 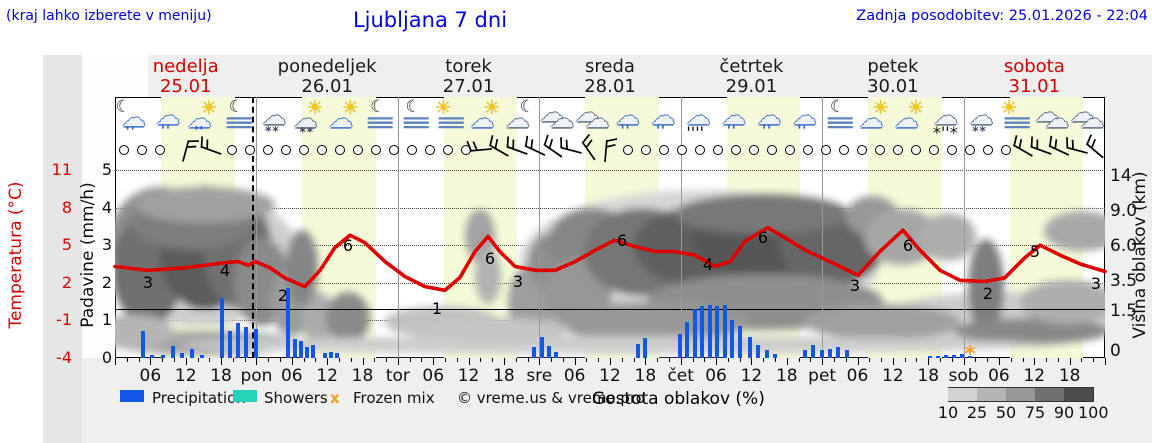 I want to click on day-header-sreda: sreda 28.01, so click(x=610, y=77).